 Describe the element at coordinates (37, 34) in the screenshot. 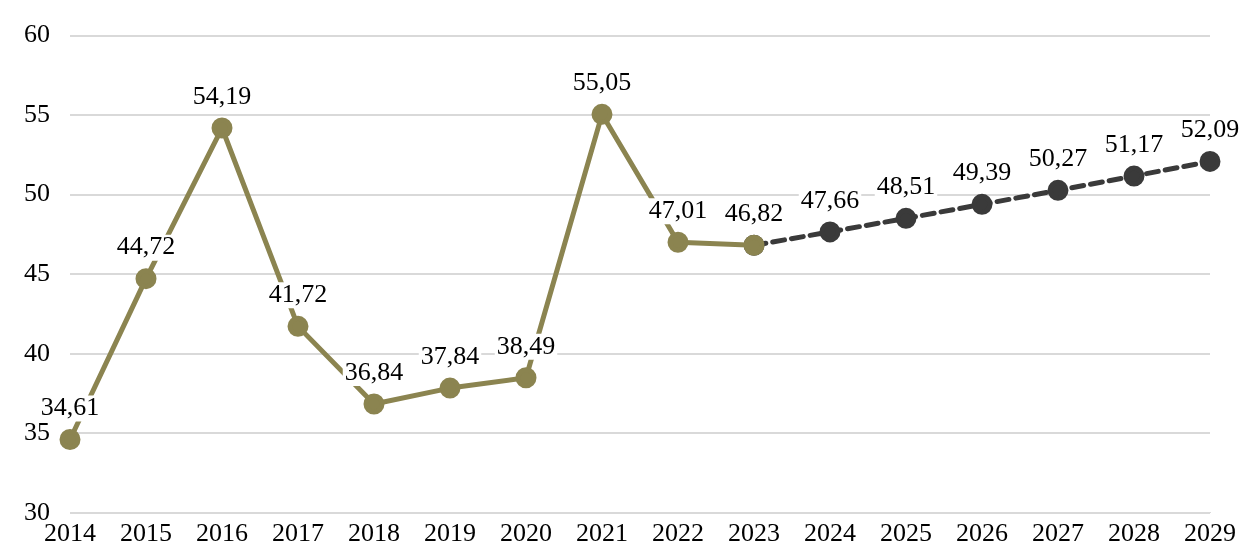

I see `y-tick-label: 60` at that location.